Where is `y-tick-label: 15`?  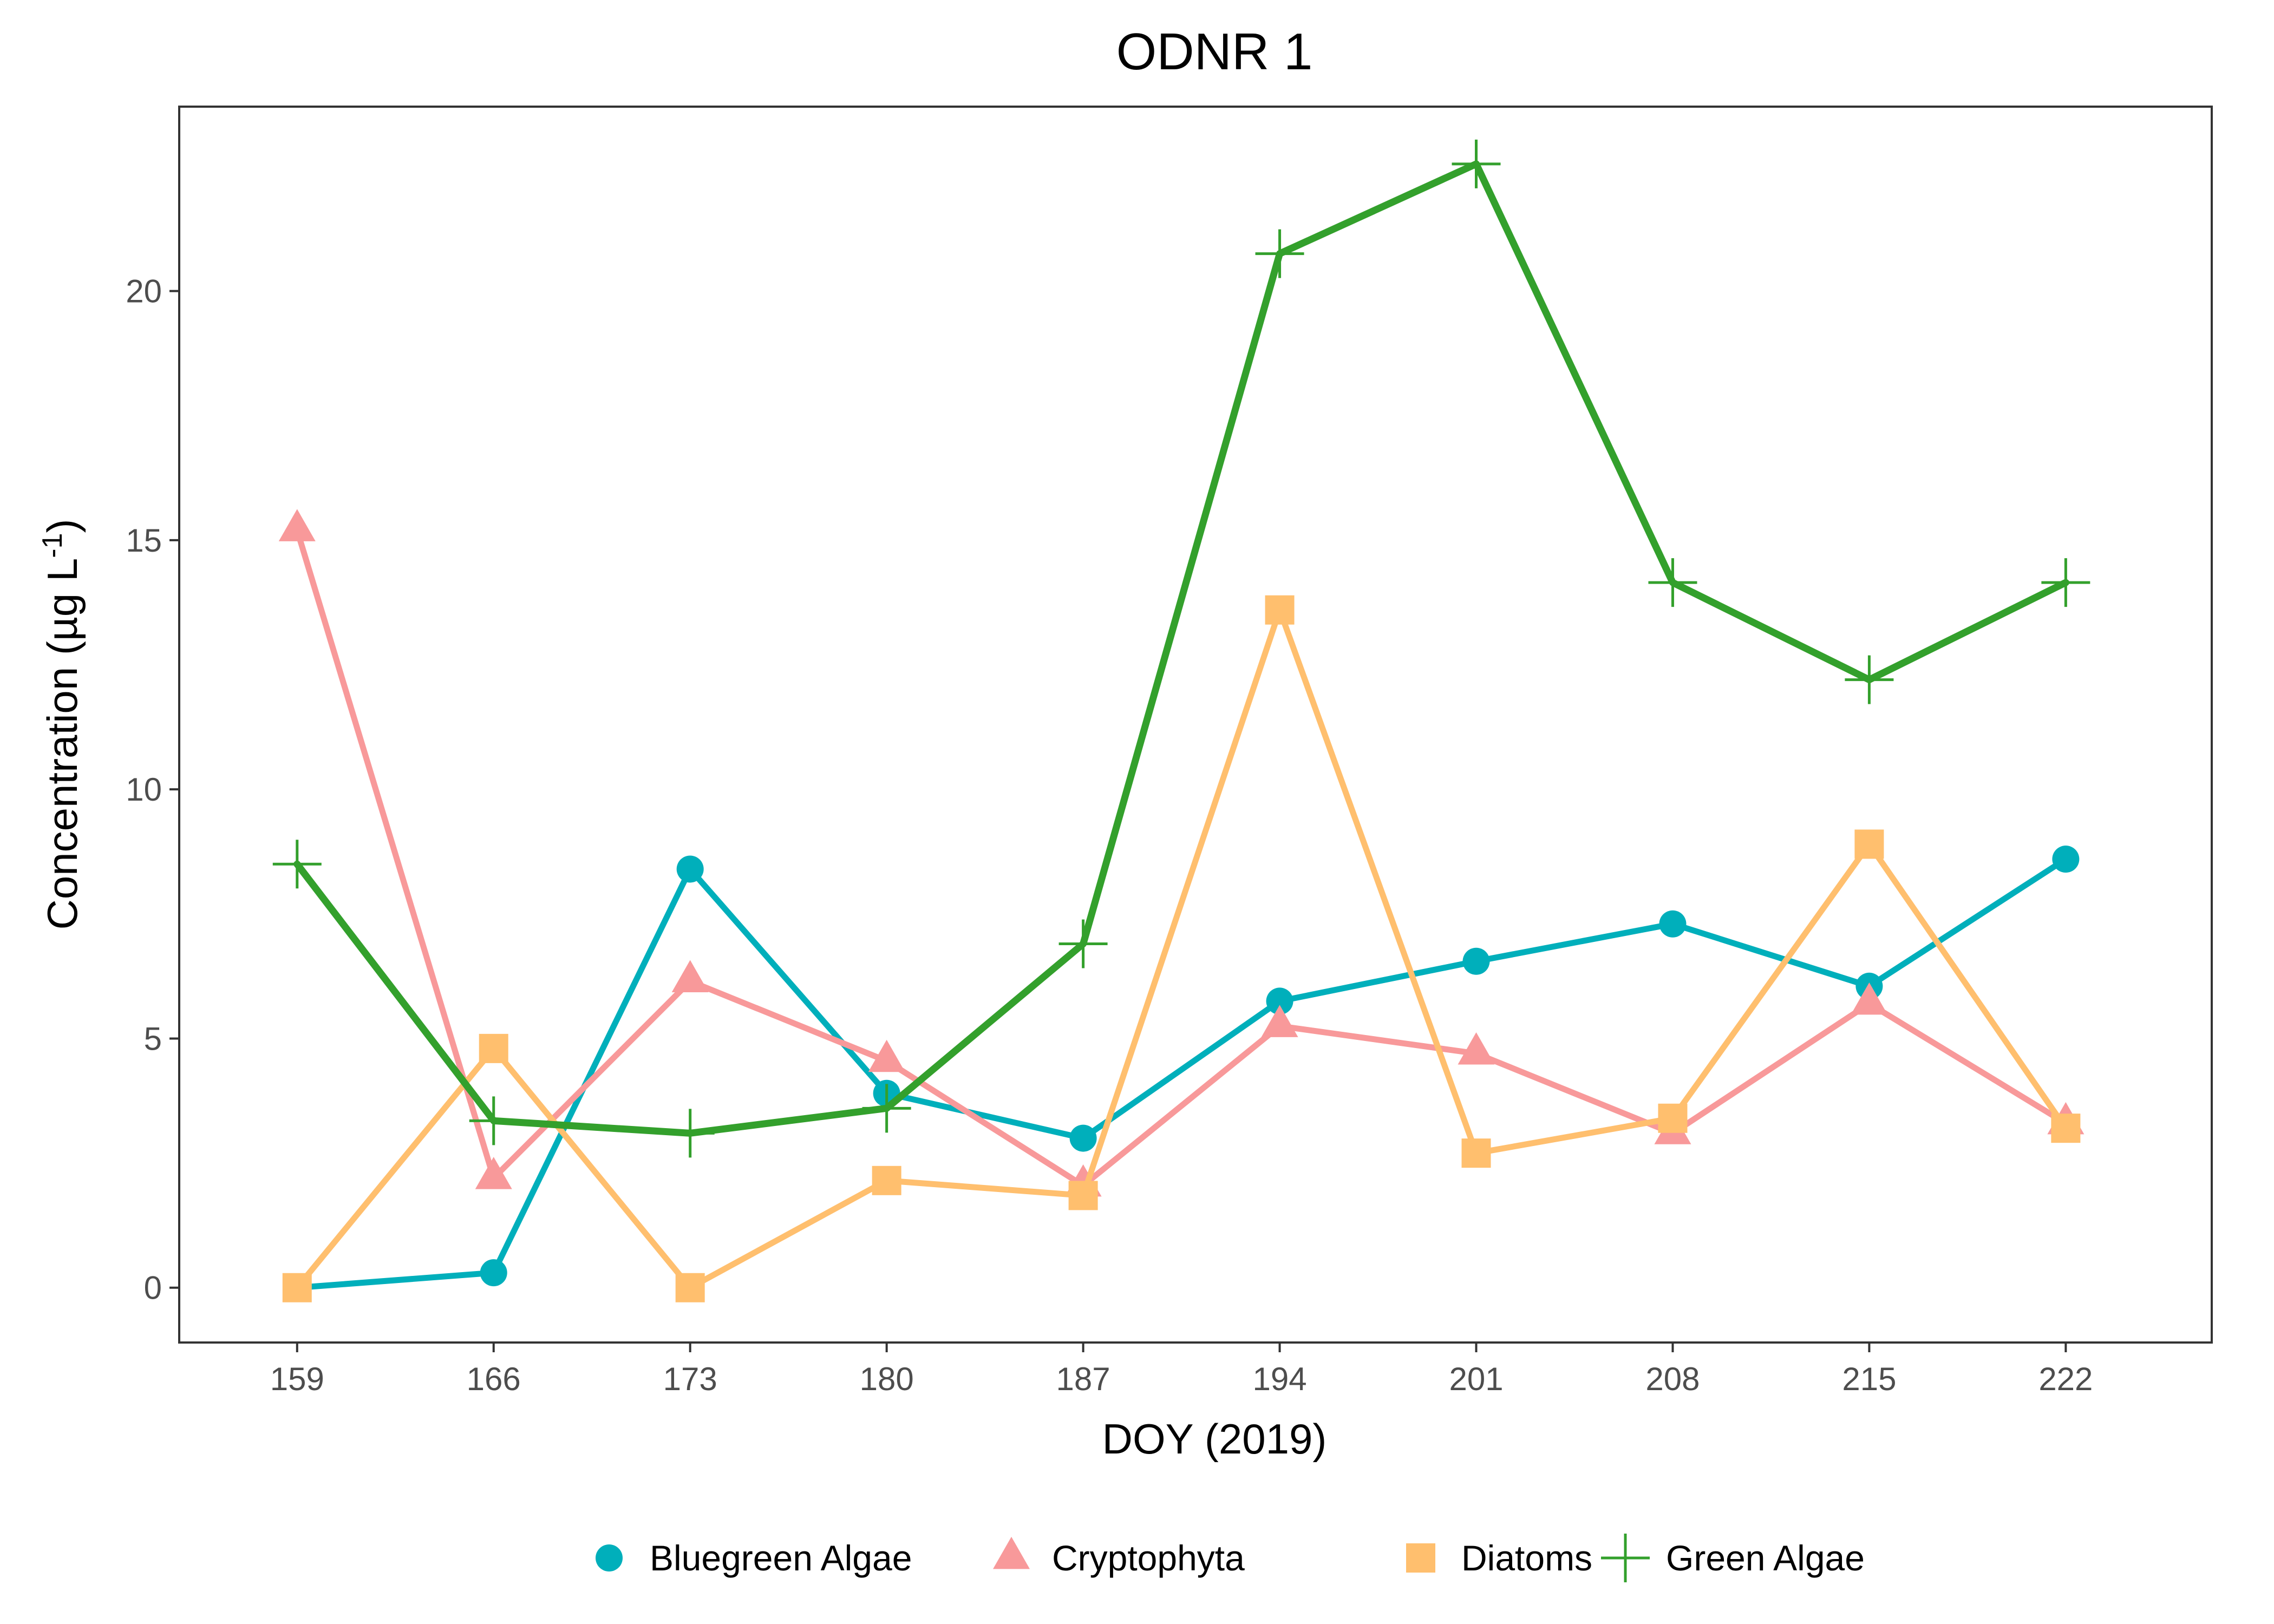 y-tick-label: 15 is located at coordinates (144, 540).